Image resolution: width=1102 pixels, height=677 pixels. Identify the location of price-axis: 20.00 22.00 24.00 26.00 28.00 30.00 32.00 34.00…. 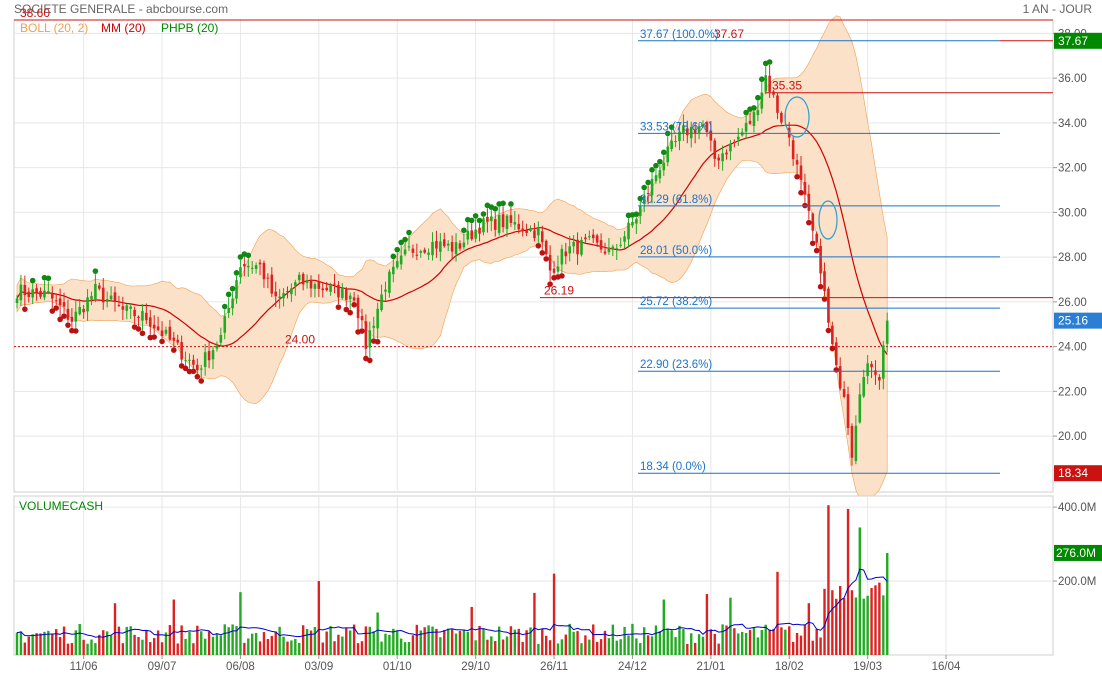
(1070, 235).